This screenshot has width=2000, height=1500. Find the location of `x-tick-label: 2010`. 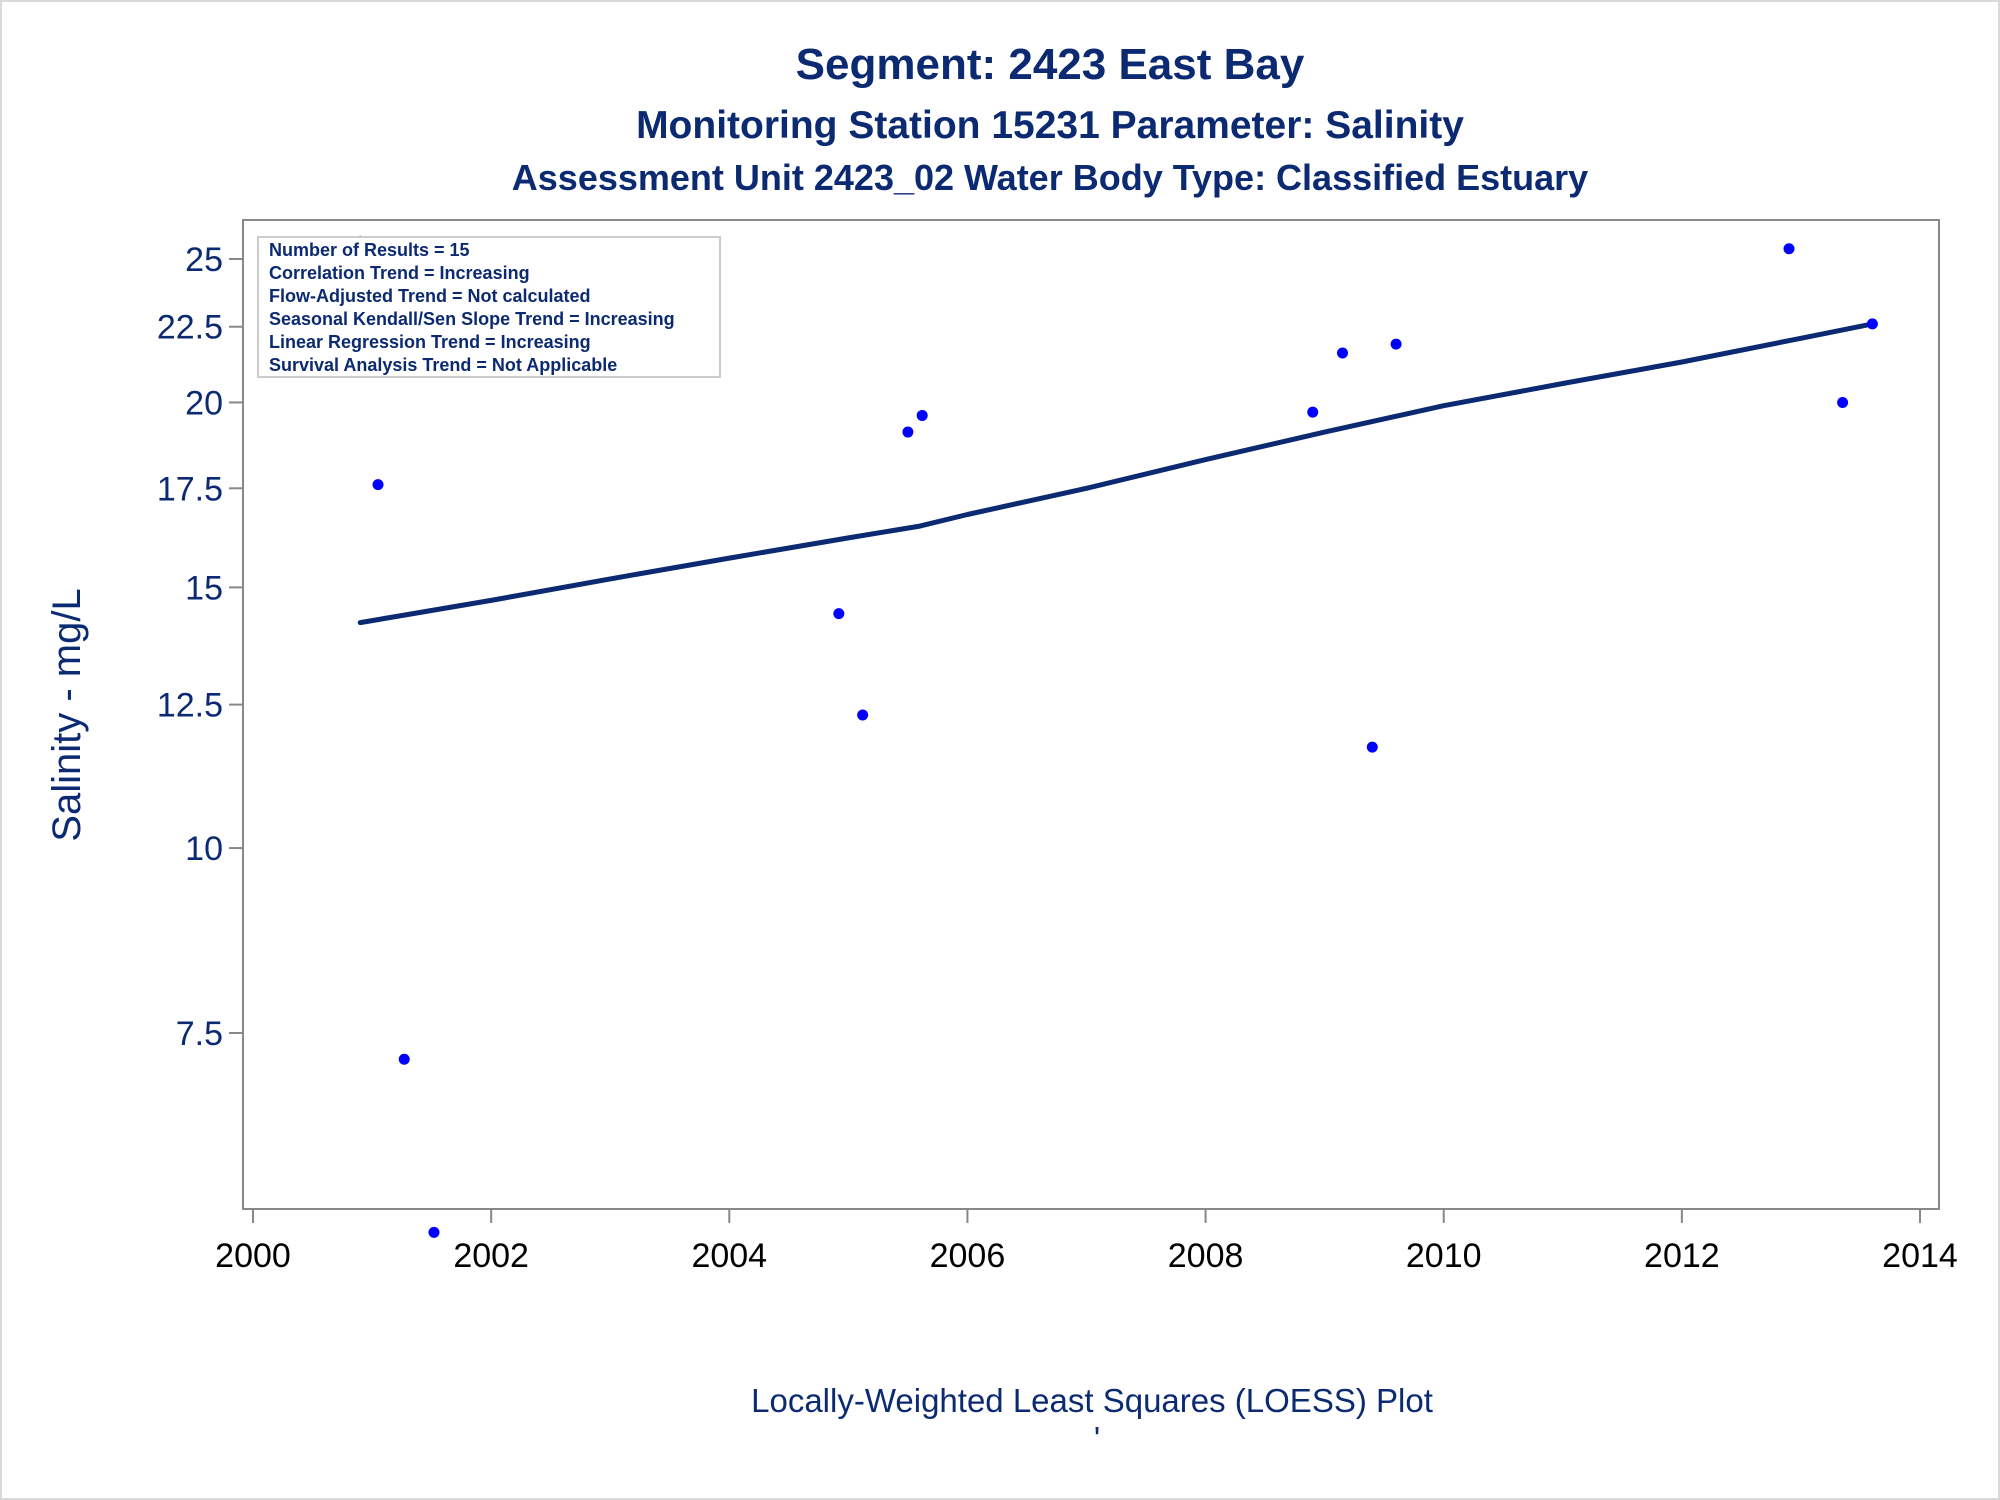

x-tick-label: 2010 is located at coordinates (1444, 1256).